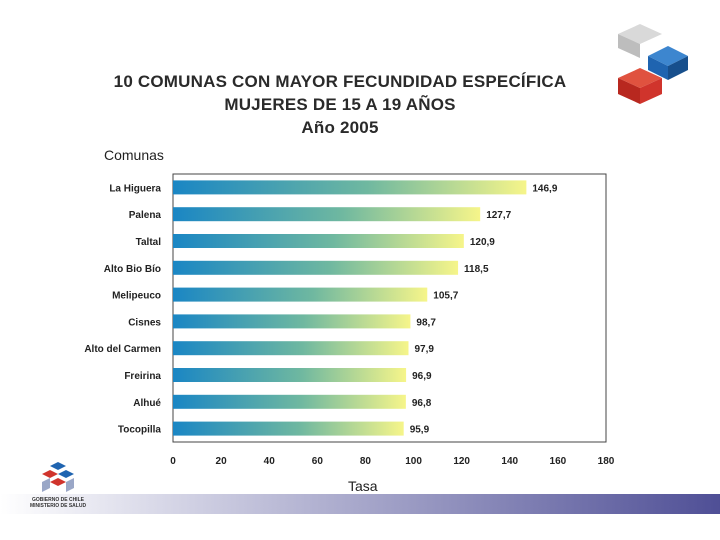 The width and height of the screenshot is (720, 540). I want to click on value-label: 96,8, so click(422, 403).